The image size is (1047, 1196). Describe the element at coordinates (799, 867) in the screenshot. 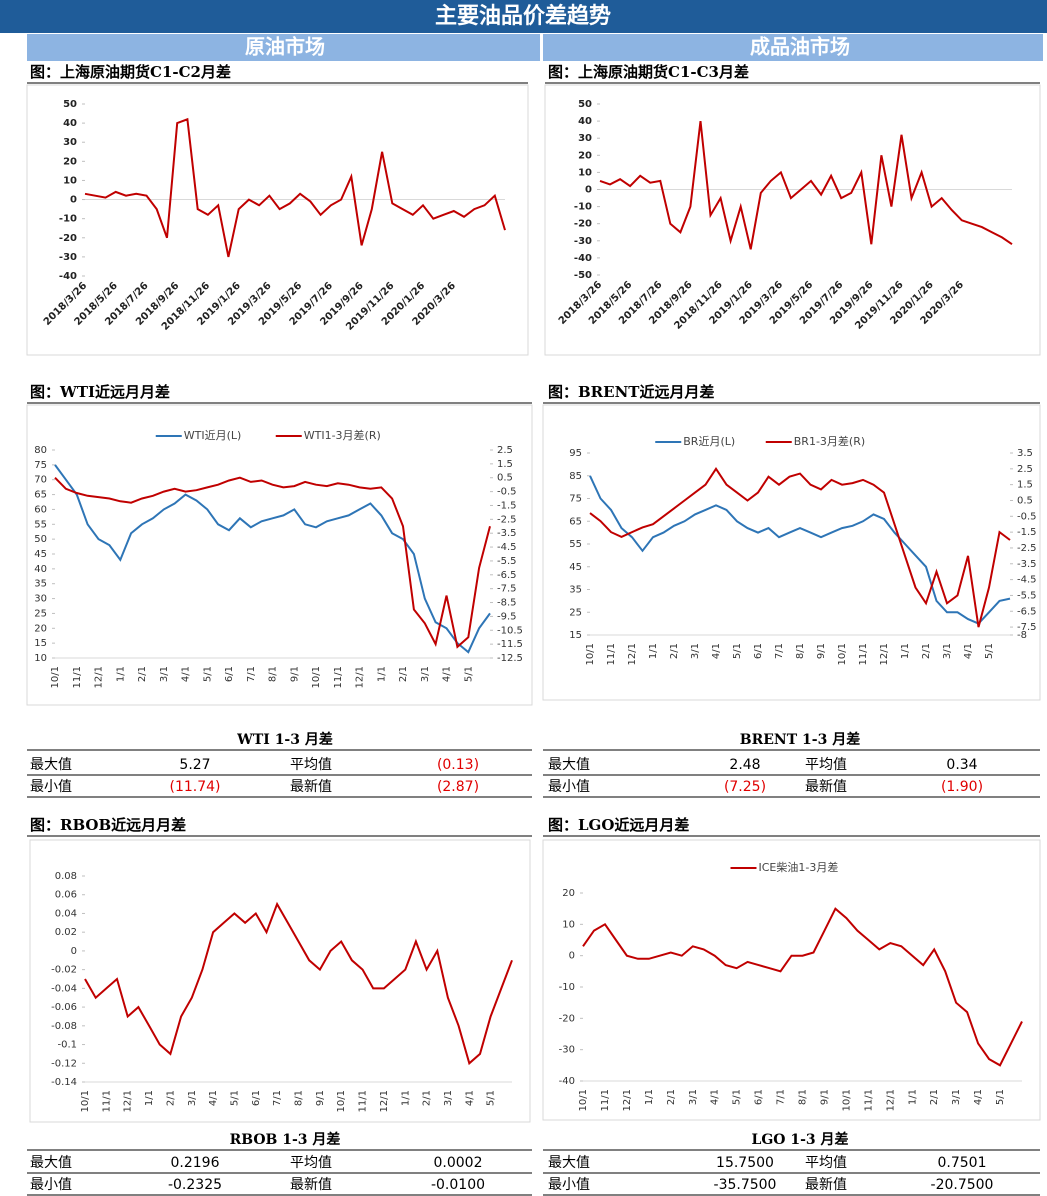

I see `legend-label: ICE柴油1-3月差` at that location.